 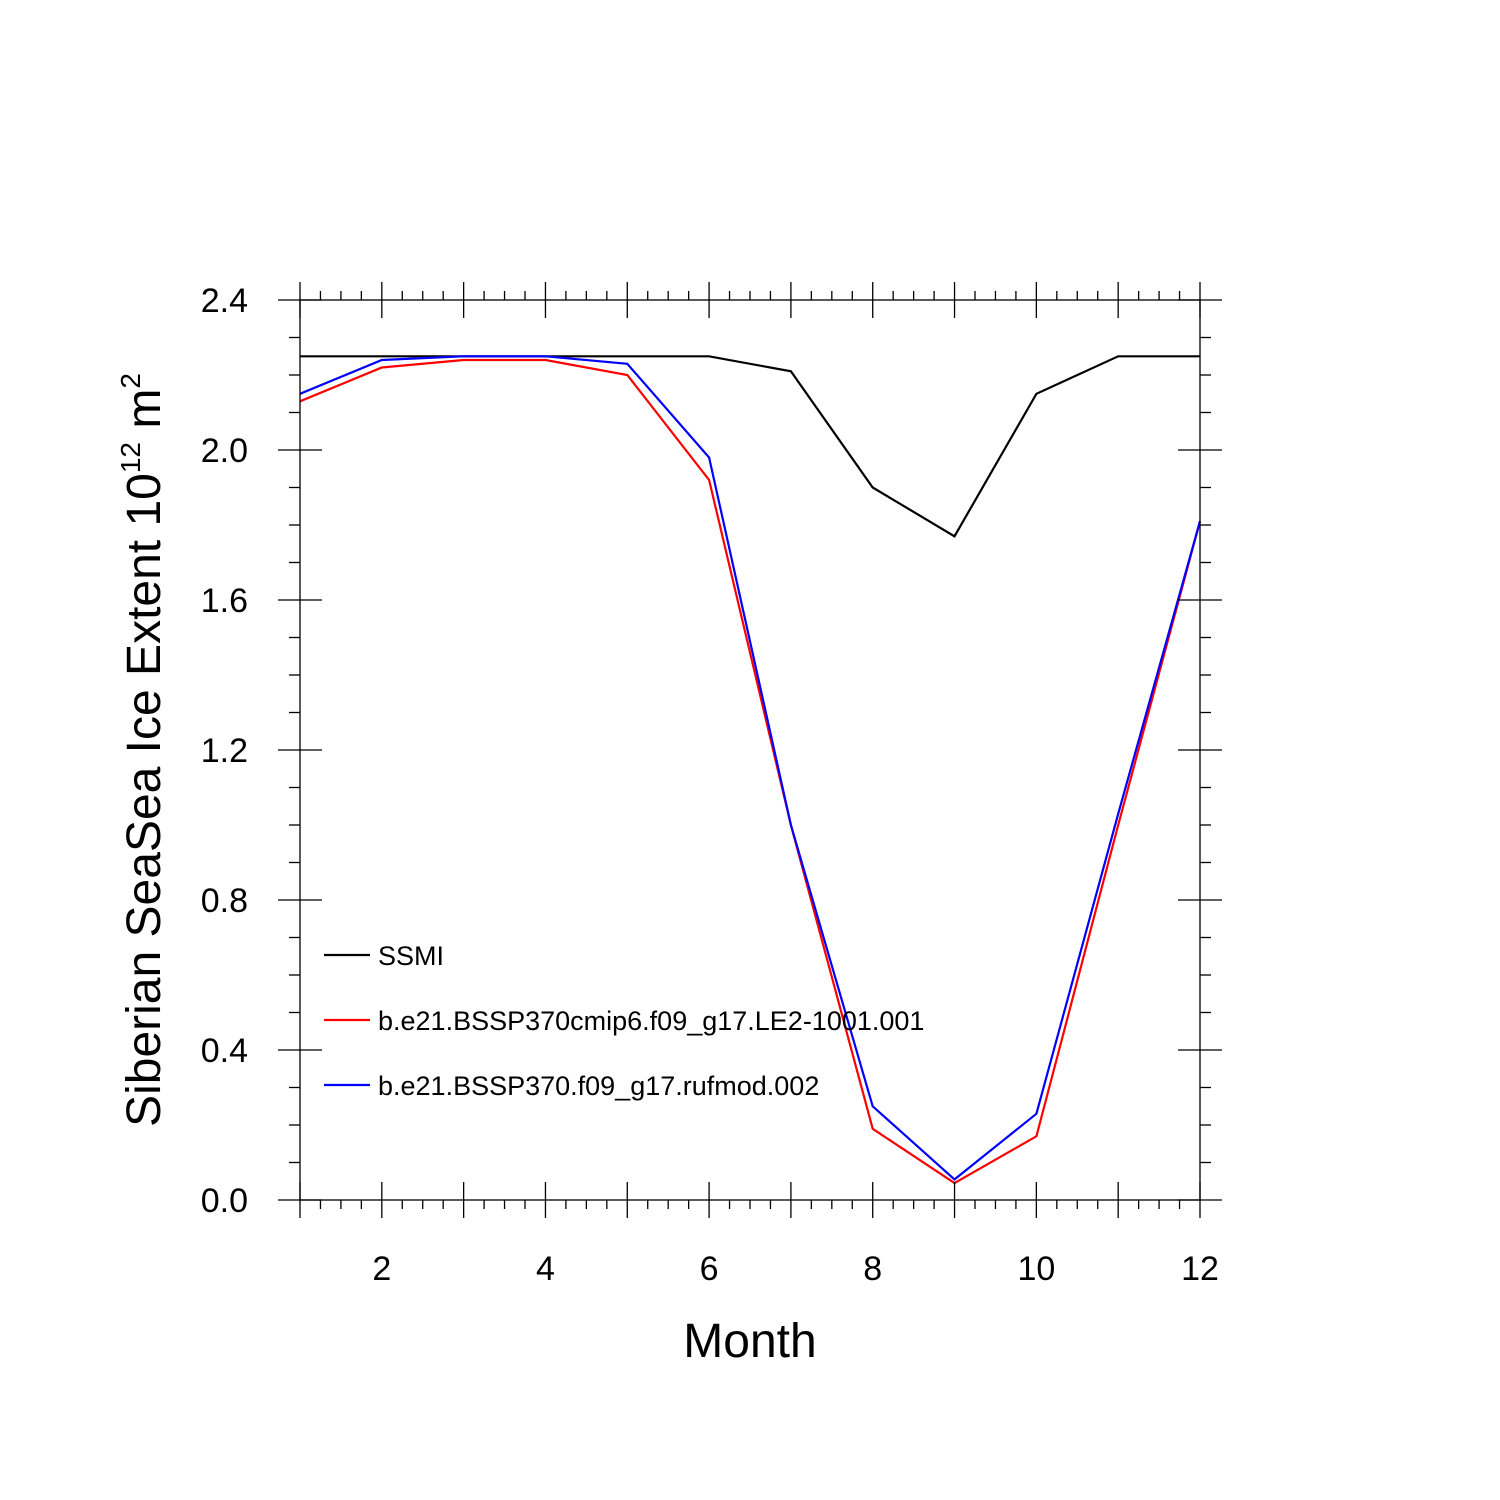 What do you see at coordinates (224, 1201) in the screenshot?
I see `y-tick-label: 0.0` at bounding box center [224, 1201].